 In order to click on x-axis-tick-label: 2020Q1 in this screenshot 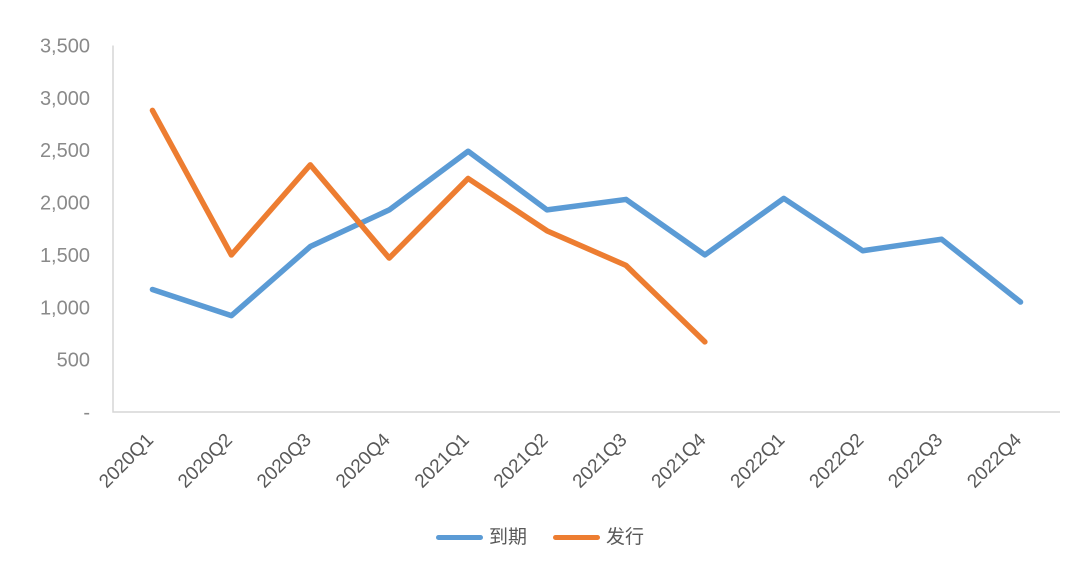, I will do `click(126, 461)`.